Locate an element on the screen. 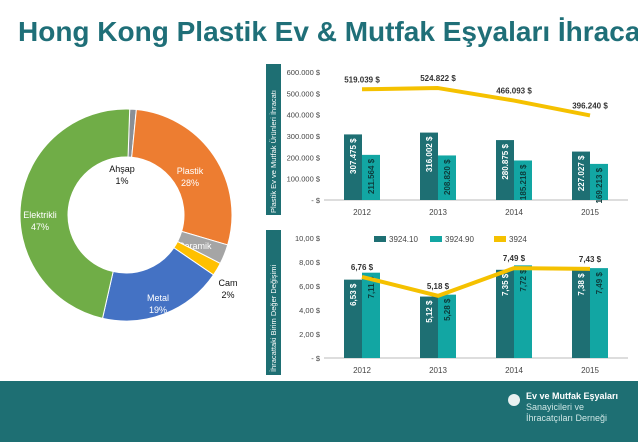  association-name-line-2: Sanayicileri ve is located at coordinates (555, 407).